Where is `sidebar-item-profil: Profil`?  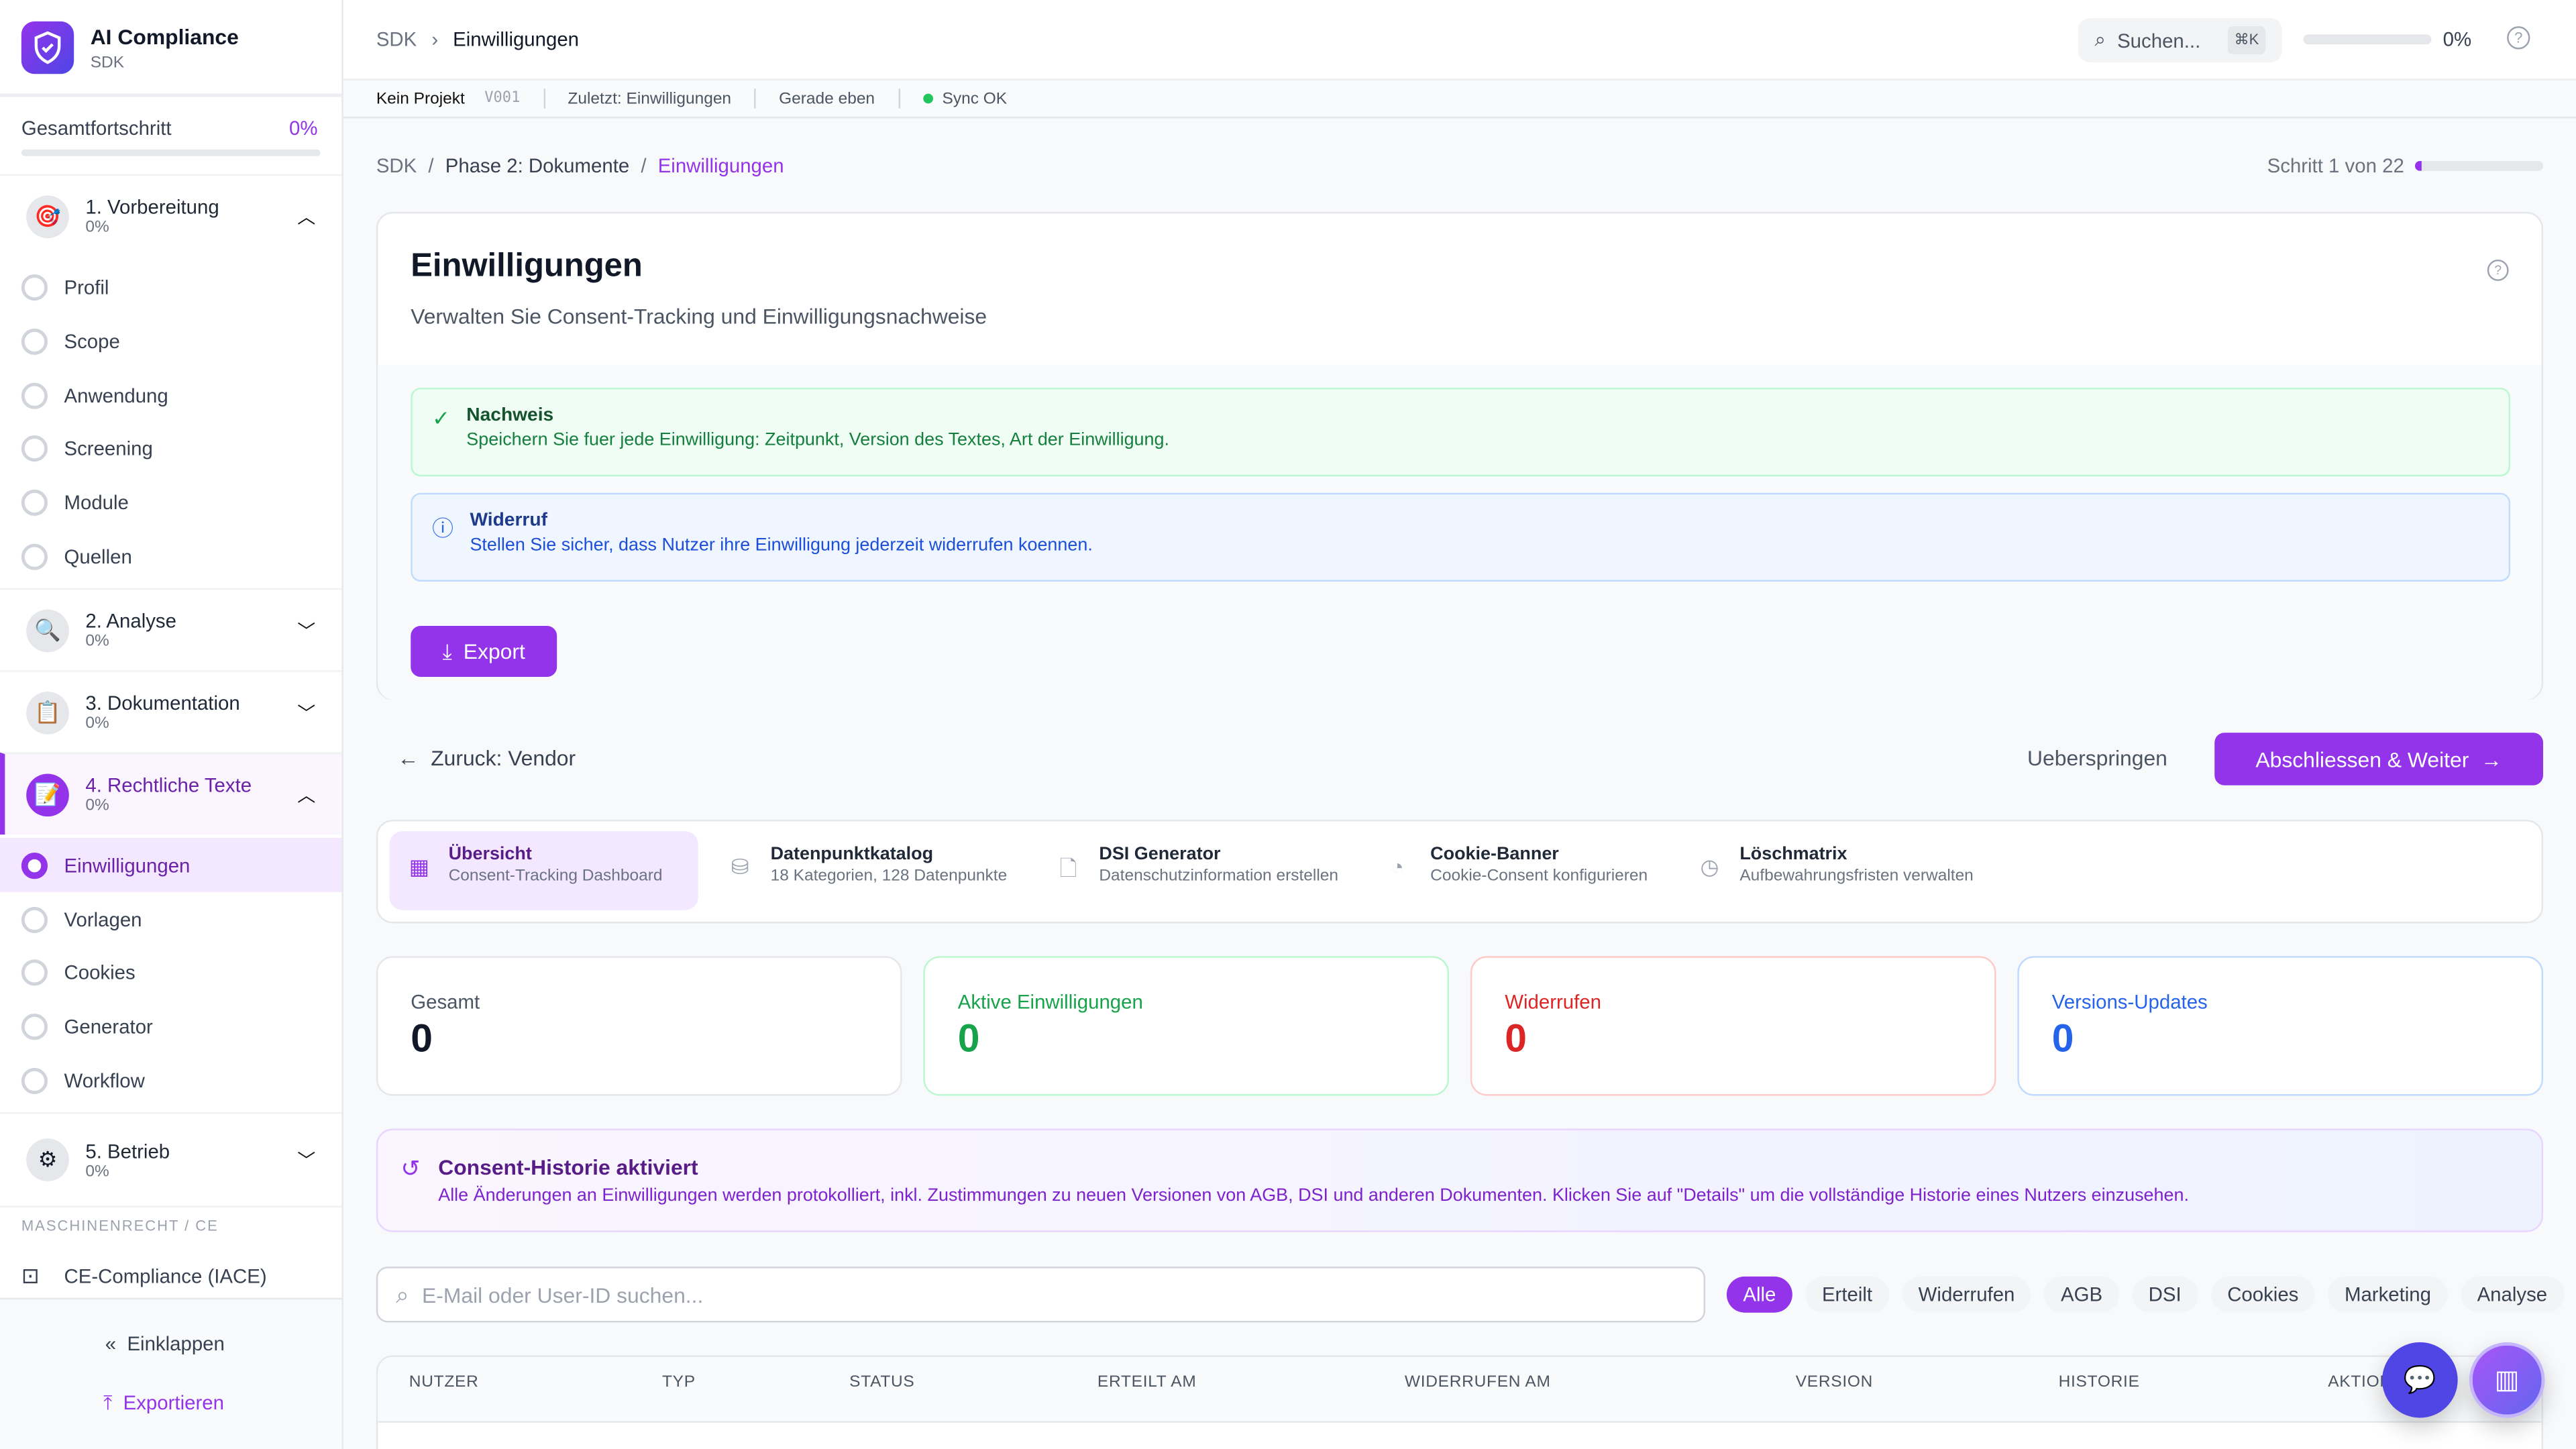
sidebar-item-profil: Profil is located at coordinates (170, 287).